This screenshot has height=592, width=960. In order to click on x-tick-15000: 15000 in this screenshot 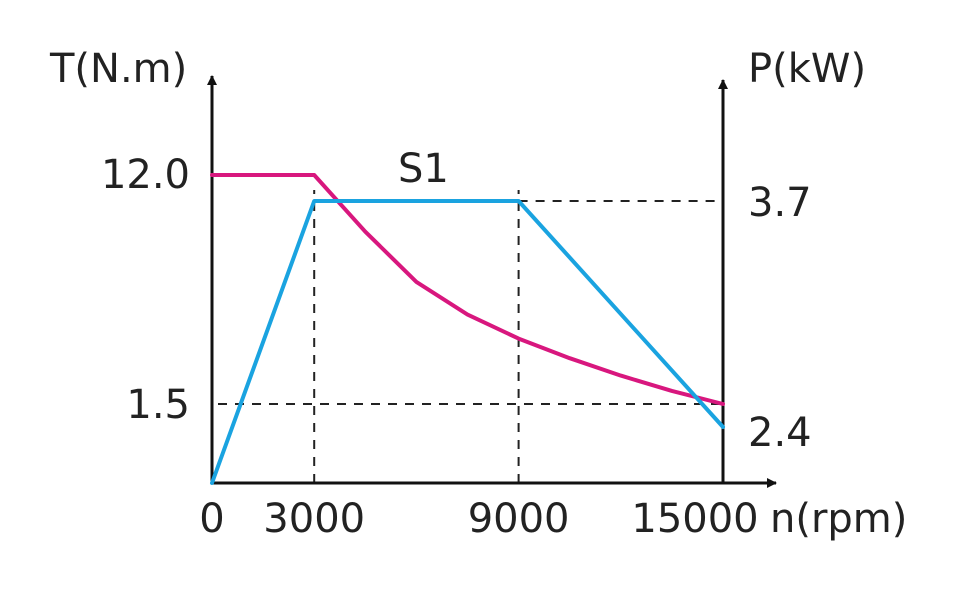, I will do `click(694, 519)`.